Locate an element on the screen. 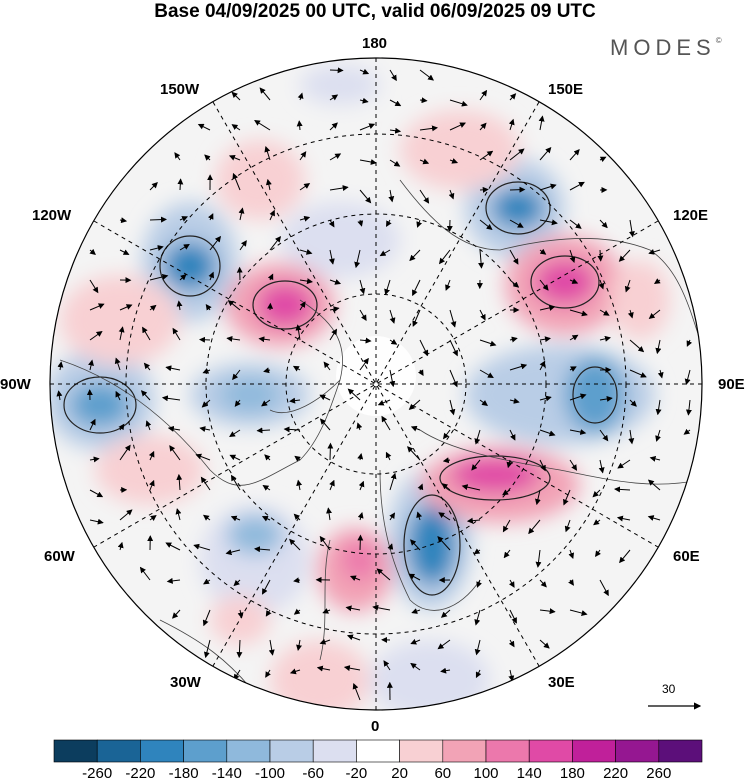  colorbar-tick-label: 260 is located at coordinates (659, 773).